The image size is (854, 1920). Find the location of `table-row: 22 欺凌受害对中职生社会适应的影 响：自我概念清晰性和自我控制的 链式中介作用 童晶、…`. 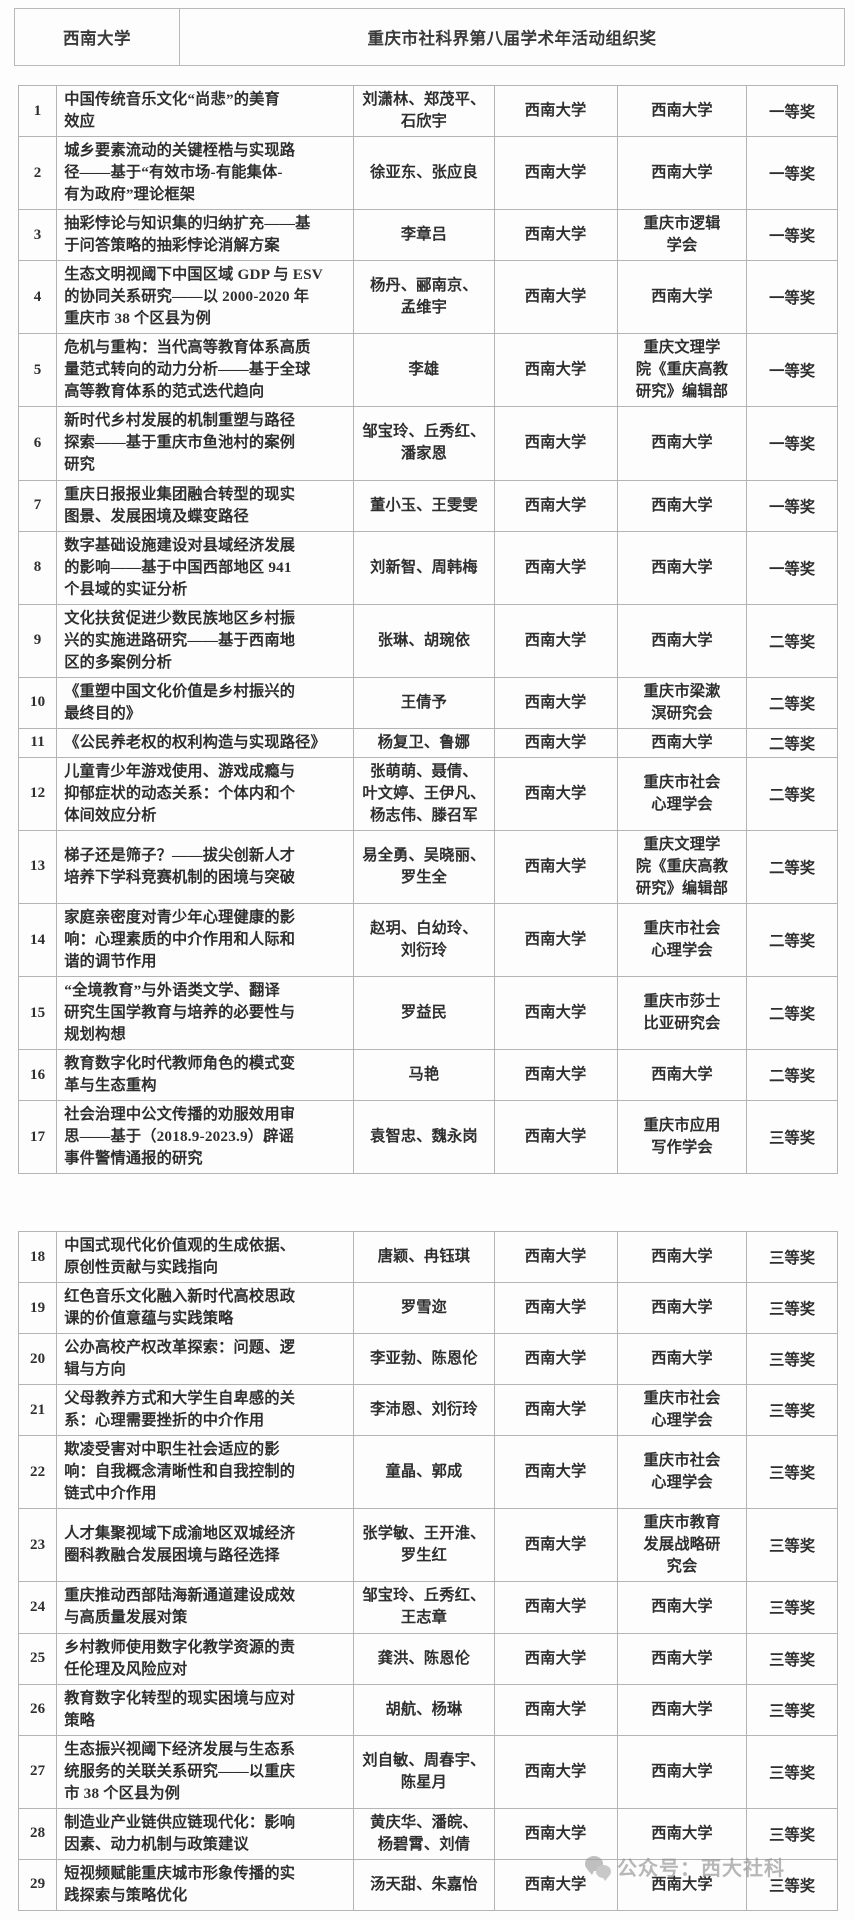

table-row: 22 欺凌受害对中职生社会适应的影 响：自我概念清晰性和自我控制的 链式中介作用 童晶、… is located at coordinates (427, 1472).